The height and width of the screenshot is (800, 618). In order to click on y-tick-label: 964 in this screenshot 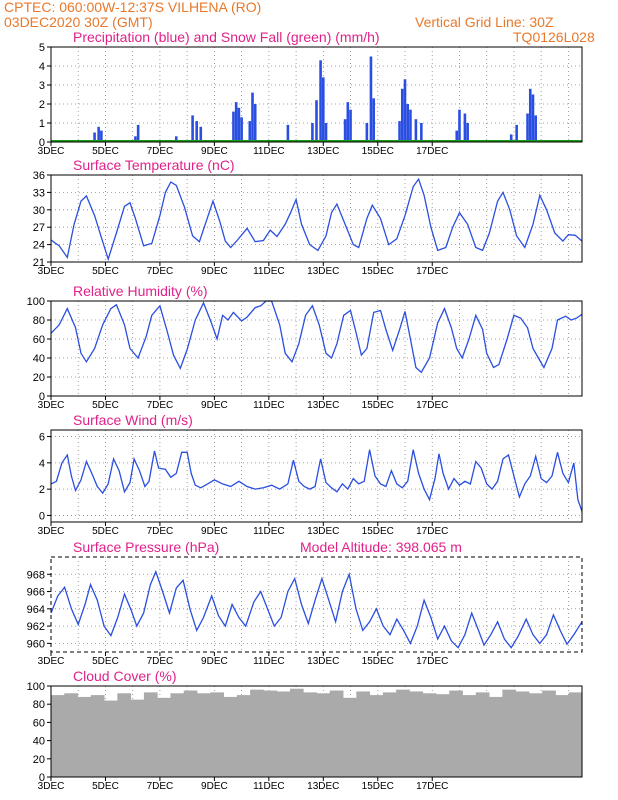, I will do `click(36, 610)`.